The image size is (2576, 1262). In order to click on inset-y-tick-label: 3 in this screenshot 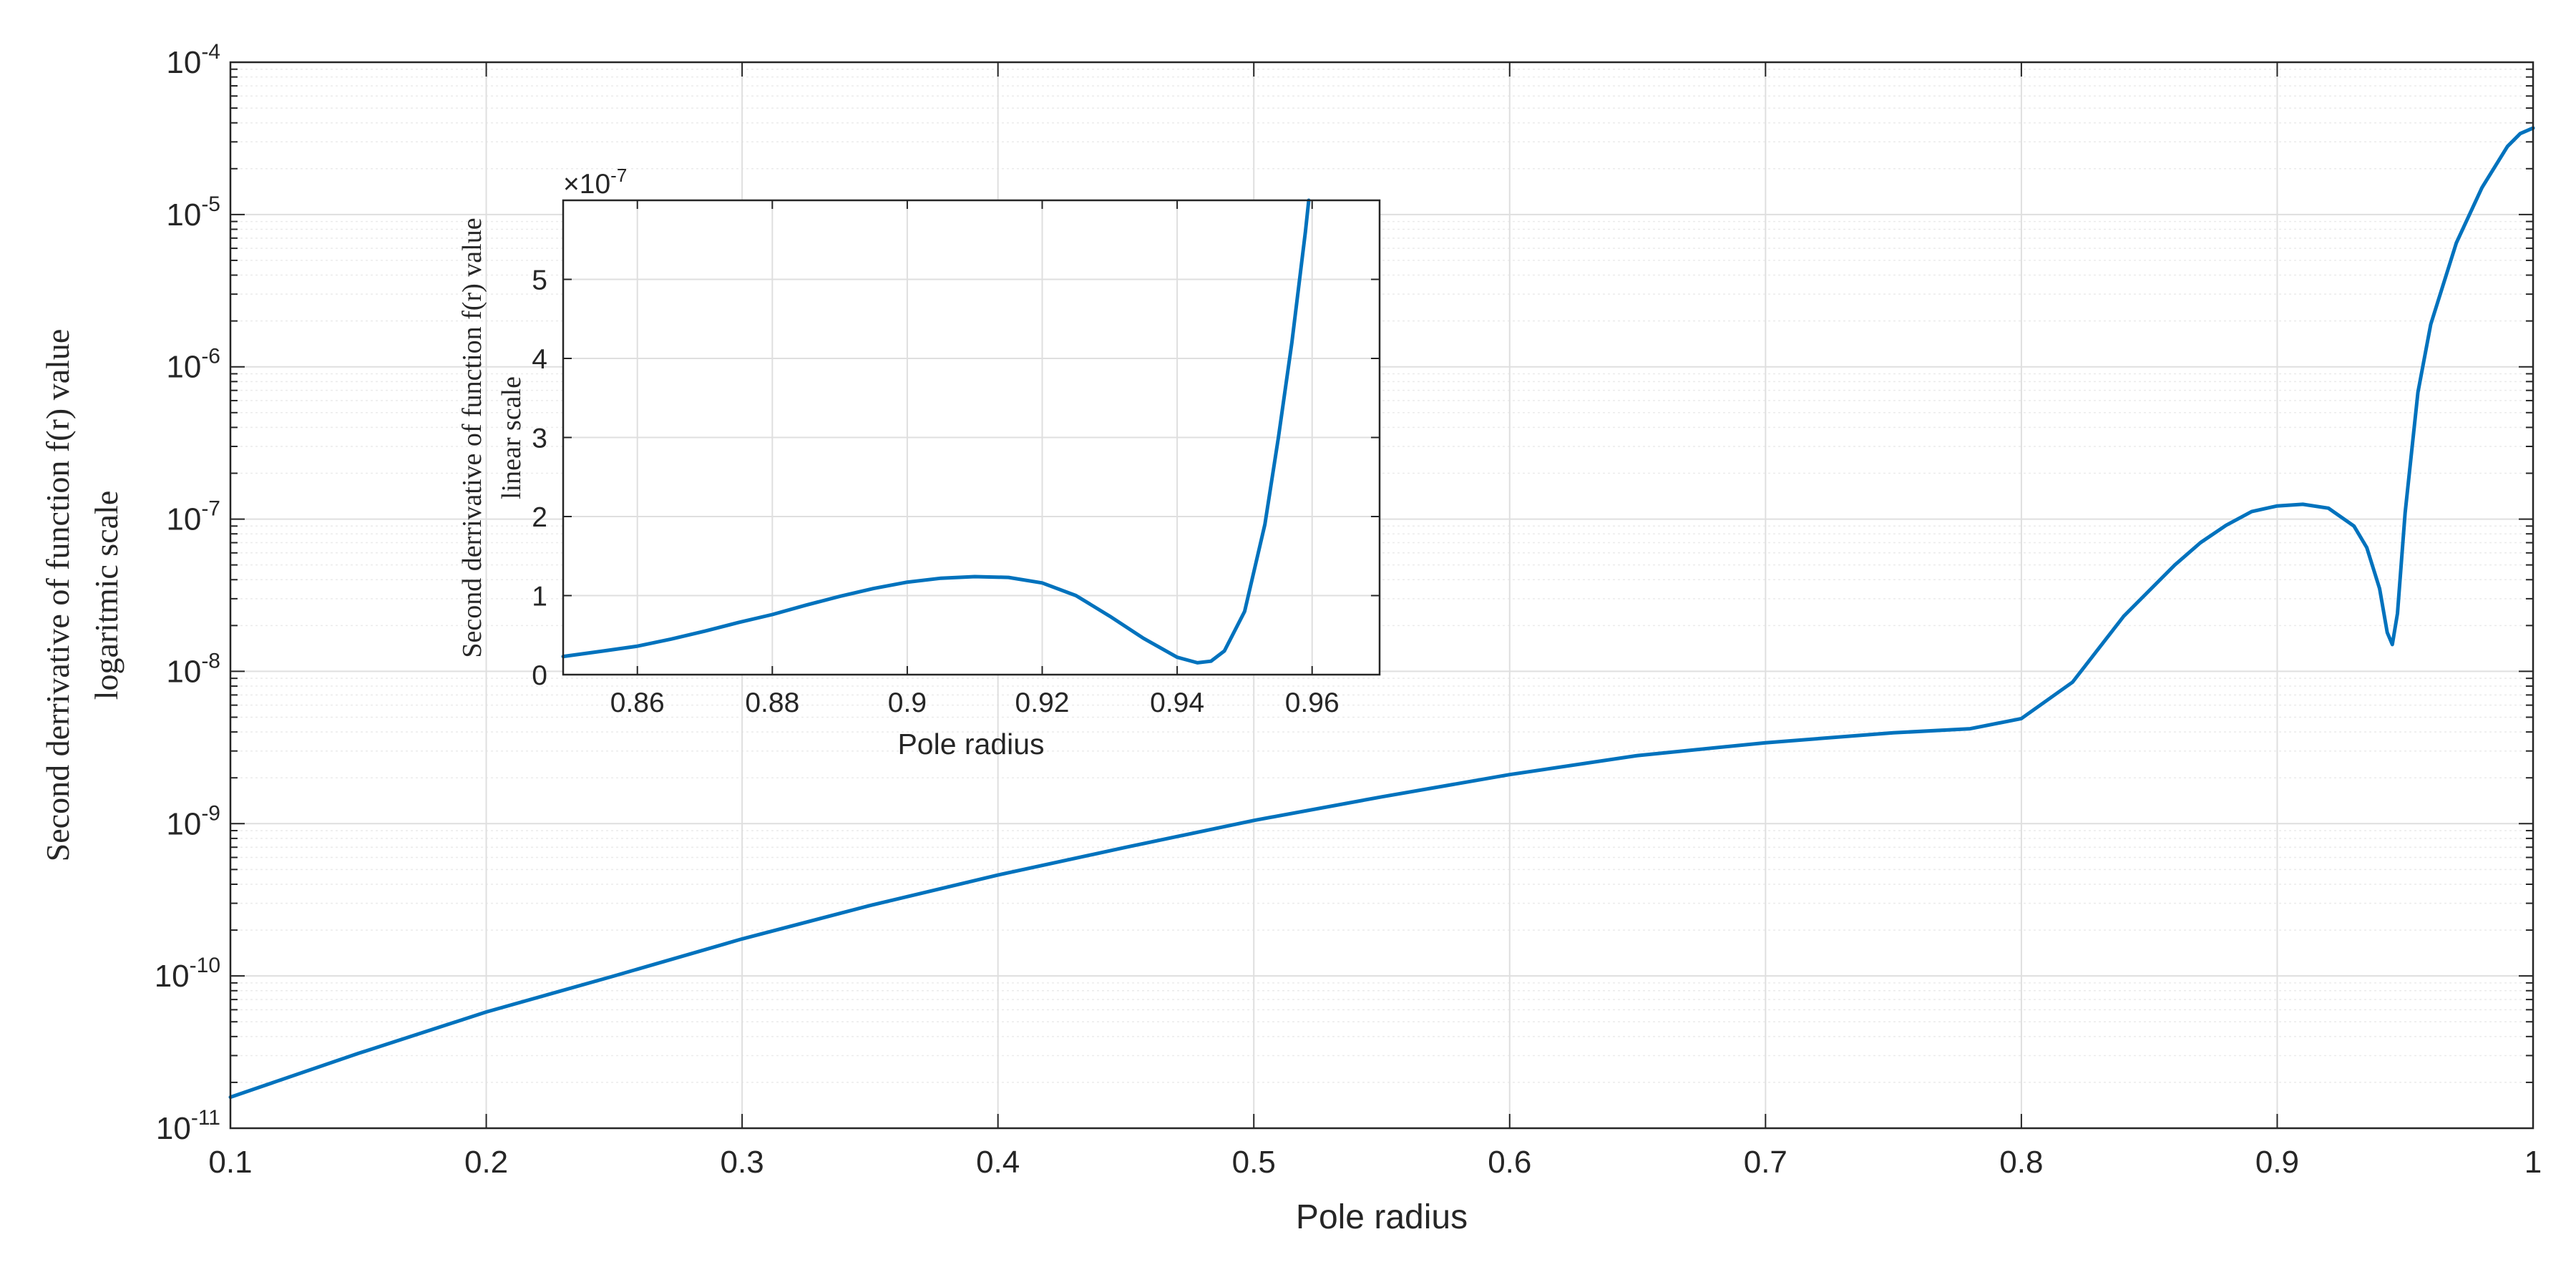, I will do `click(539, 439)`.